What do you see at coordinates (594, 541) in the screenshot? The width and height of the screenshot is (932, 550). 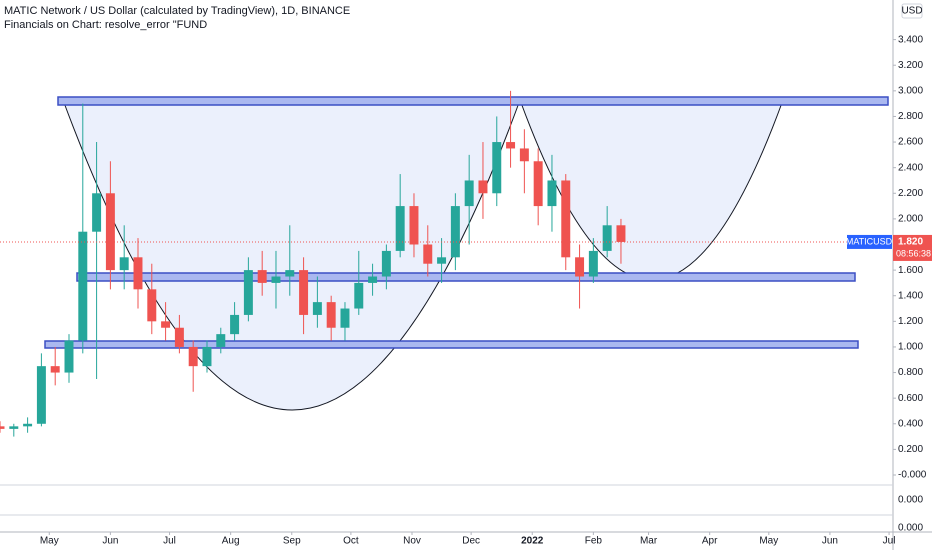 I see `x-tick-label: Feb` at bounding box center [594, 541].